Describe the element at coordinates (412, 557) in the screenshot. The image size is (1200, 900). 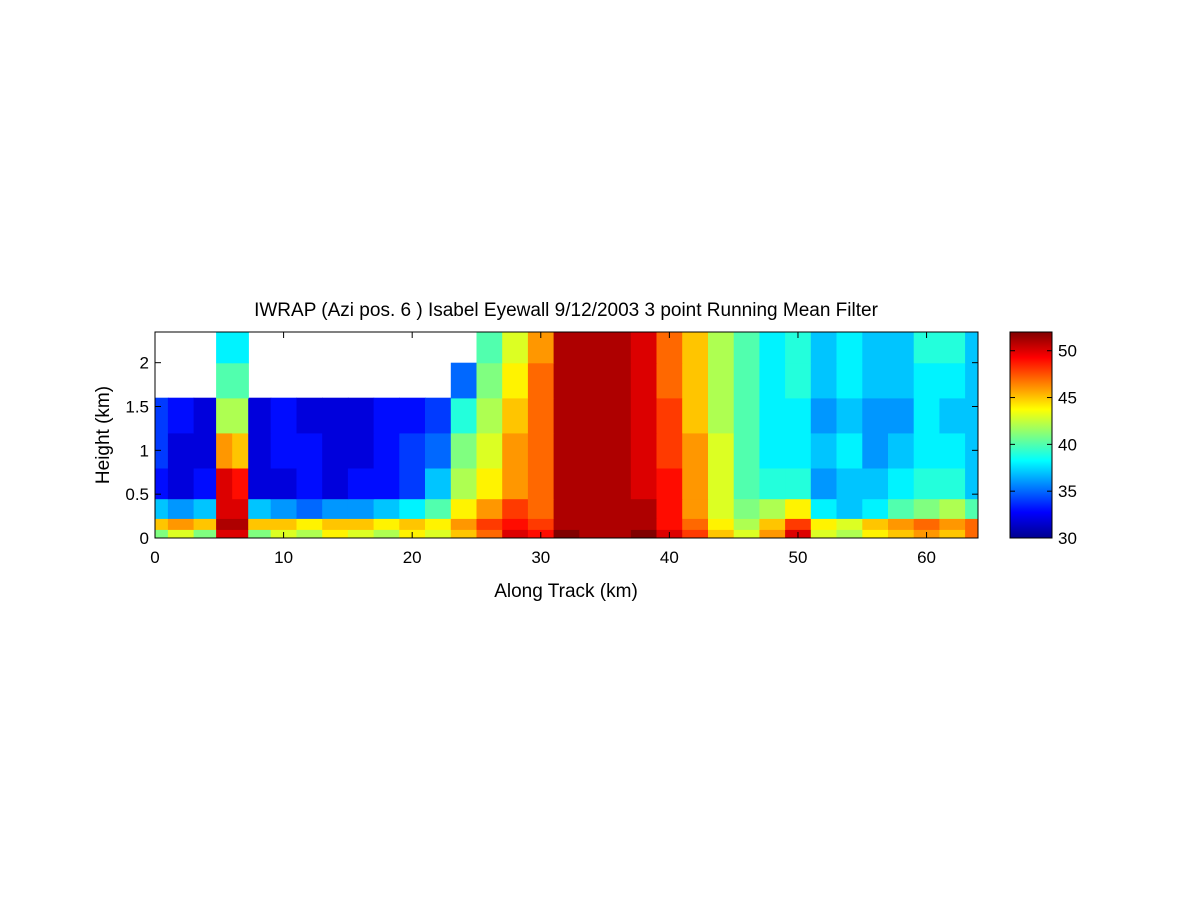
I see `x-tick-label: 20` at that location.